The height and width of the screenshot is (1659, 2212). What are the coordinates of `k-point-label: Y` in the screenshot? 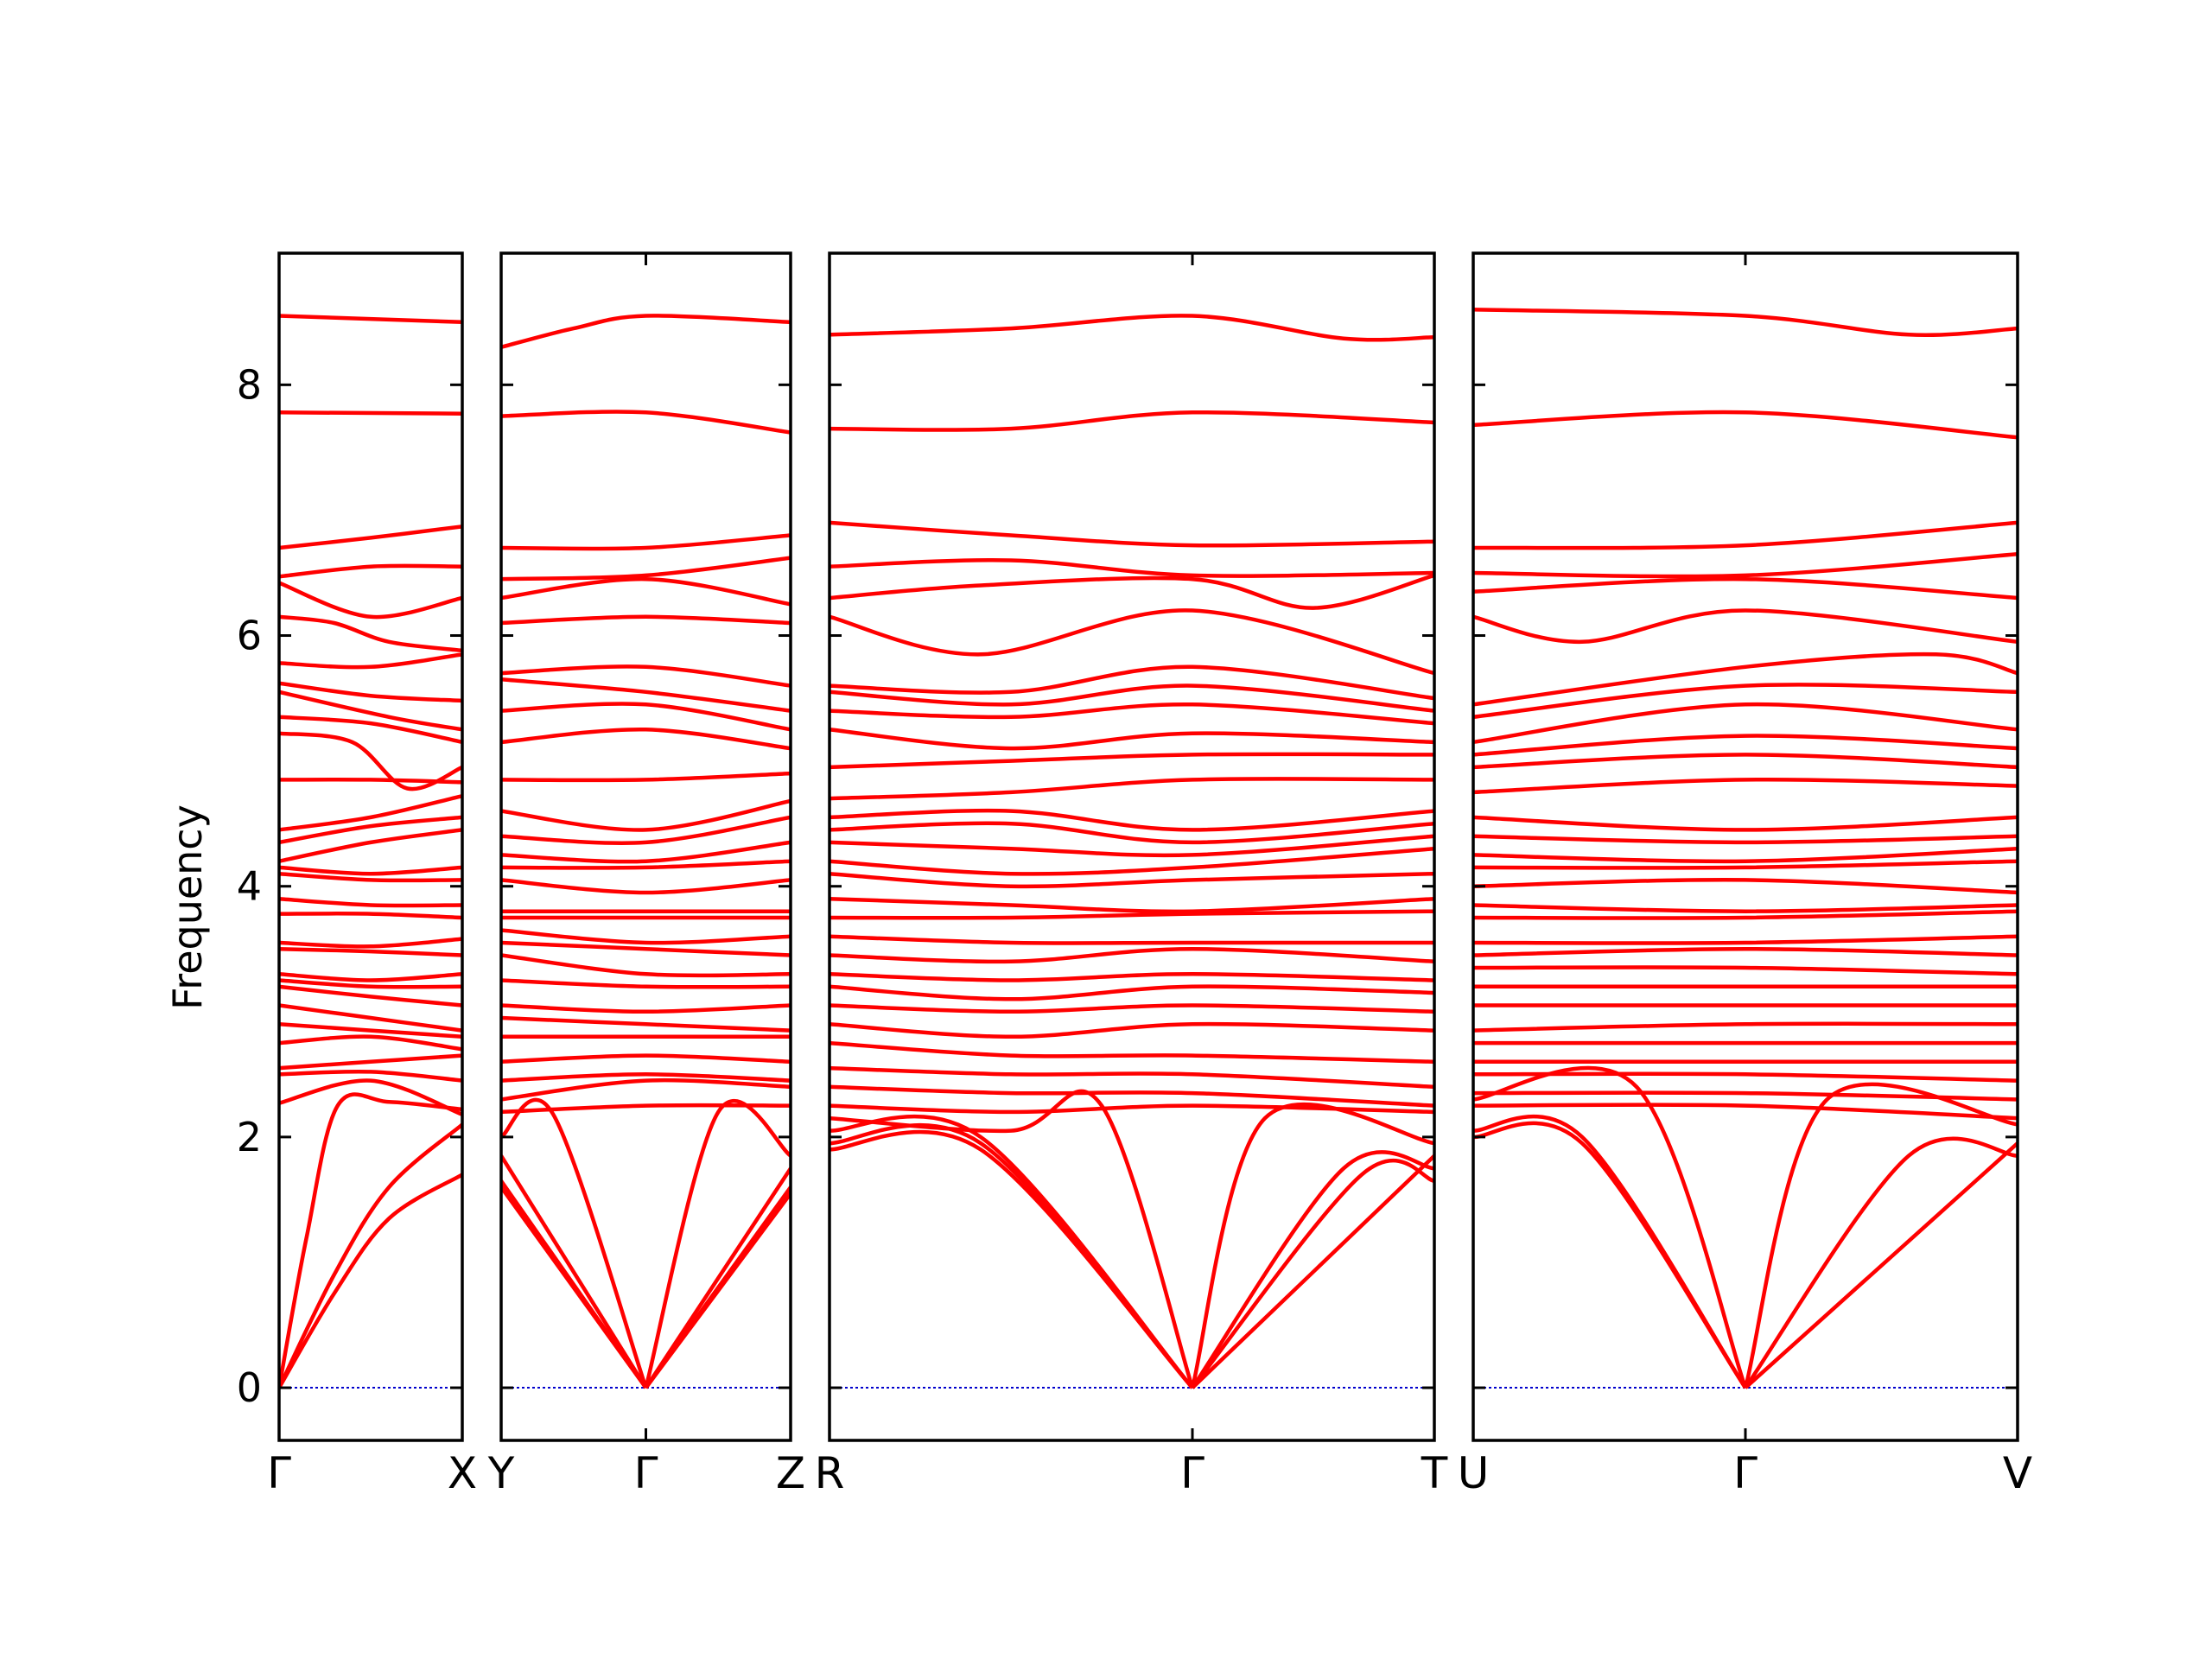 It's located at (501, 1473).